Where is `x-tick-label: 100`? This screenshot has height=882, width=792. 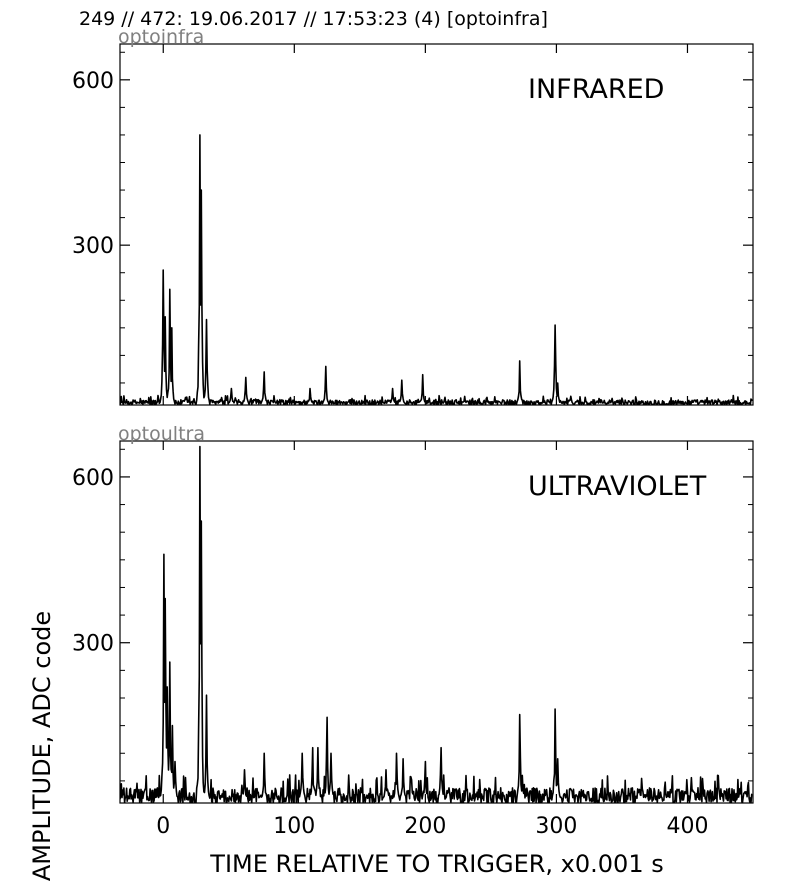 x-tick-label: 100 is located at coordinates (294, 826).